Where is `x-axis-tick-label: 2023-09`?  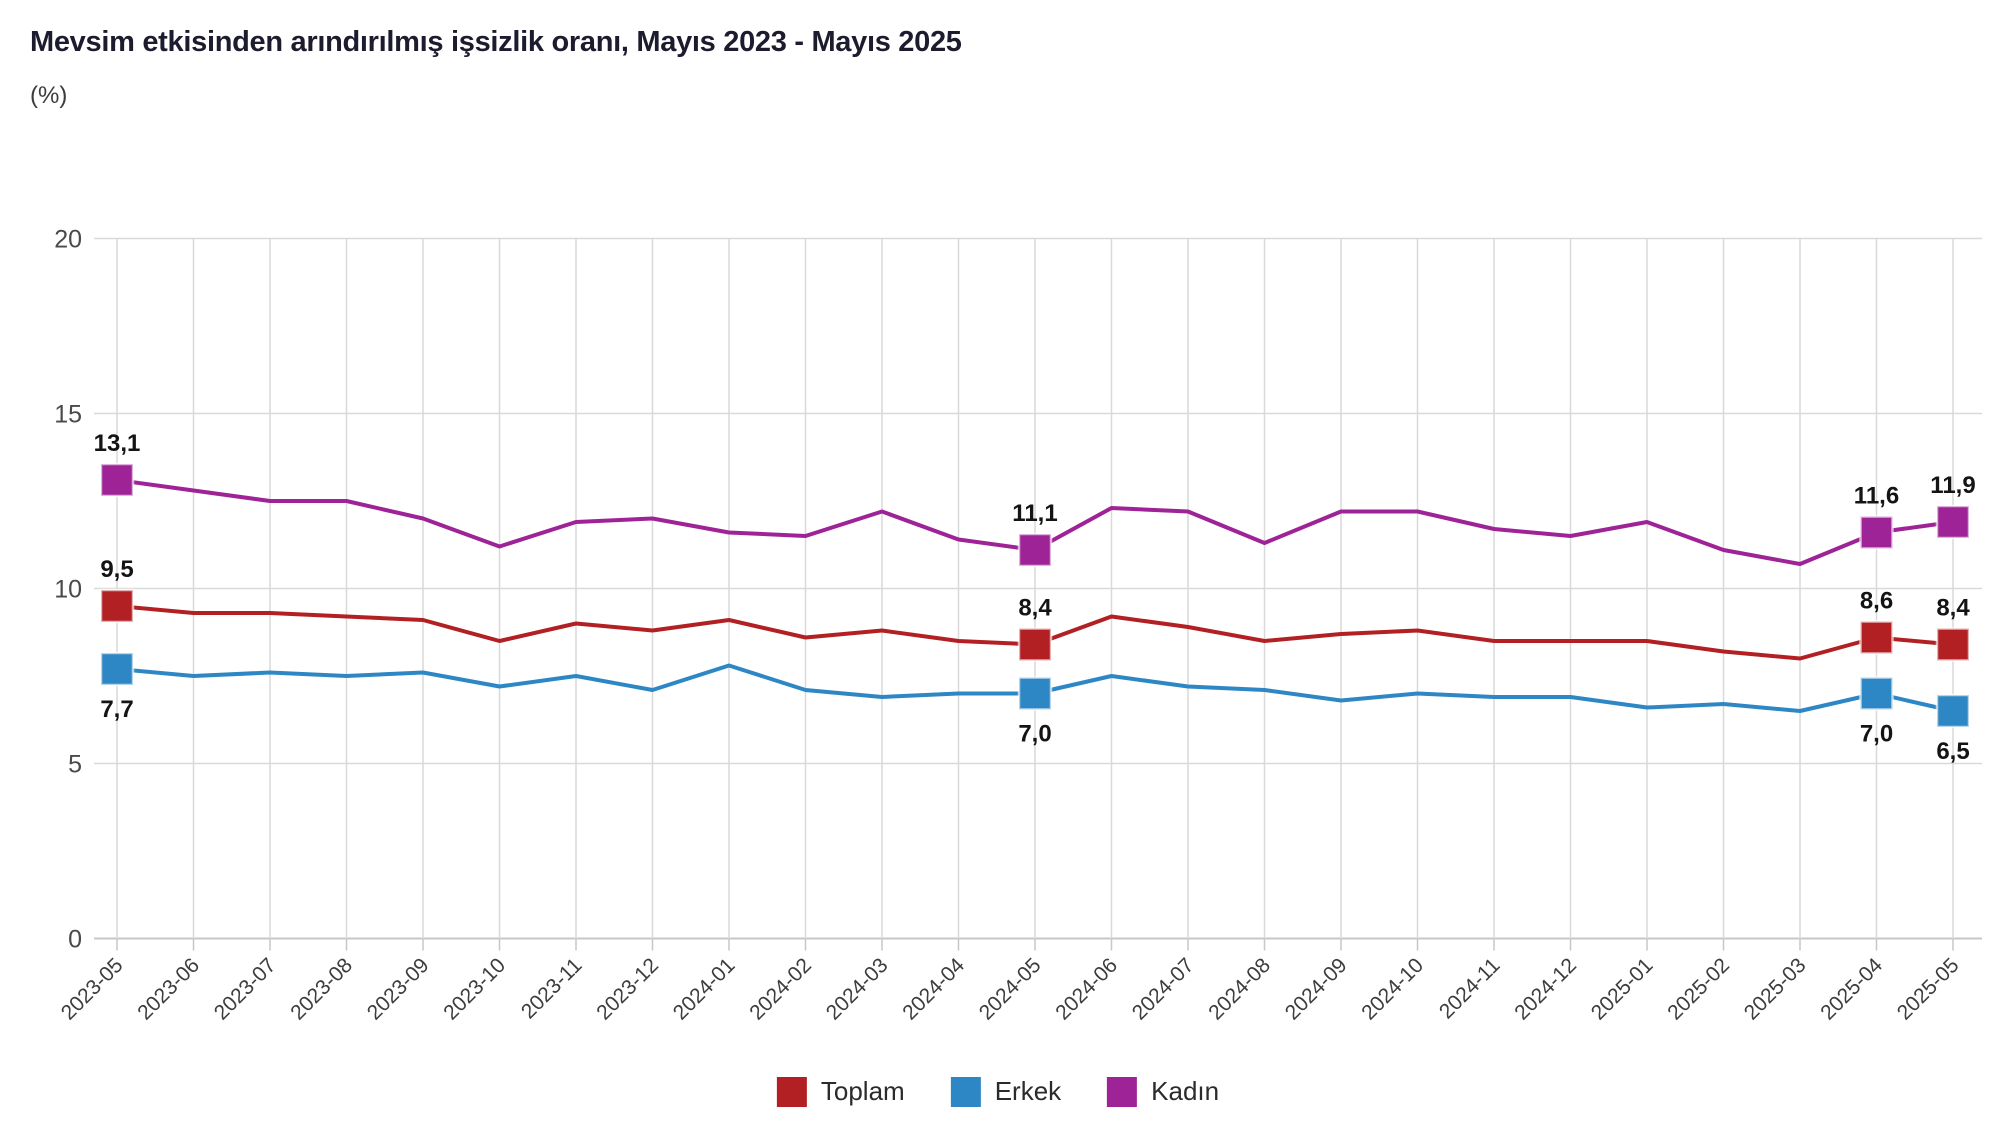
x-axis-tick-label: 2023-09 is located at coordinates (398, 989).